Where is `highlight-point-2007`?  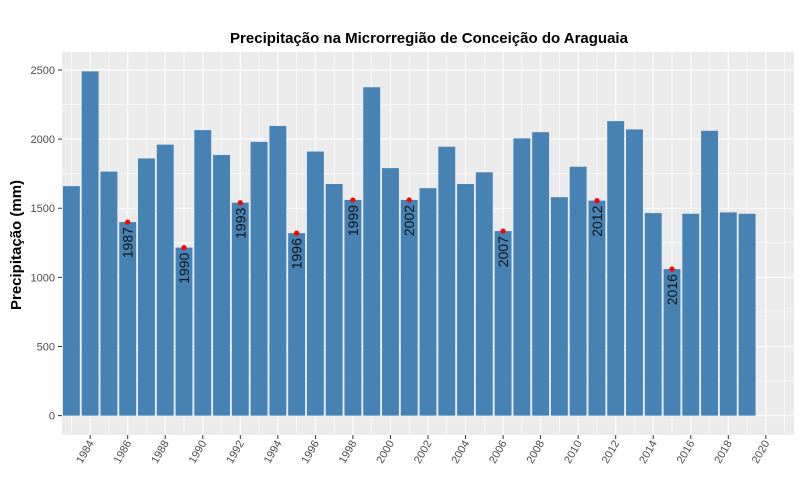 highlight-point-2007 is located at coordinates (503, 231).